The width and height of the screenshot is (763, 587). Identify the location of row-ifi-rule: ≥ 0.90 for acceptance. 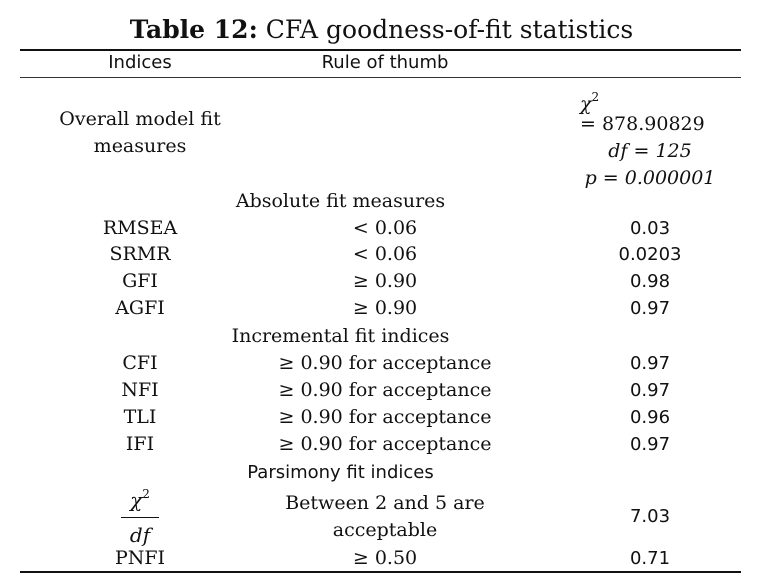
(385, 444).